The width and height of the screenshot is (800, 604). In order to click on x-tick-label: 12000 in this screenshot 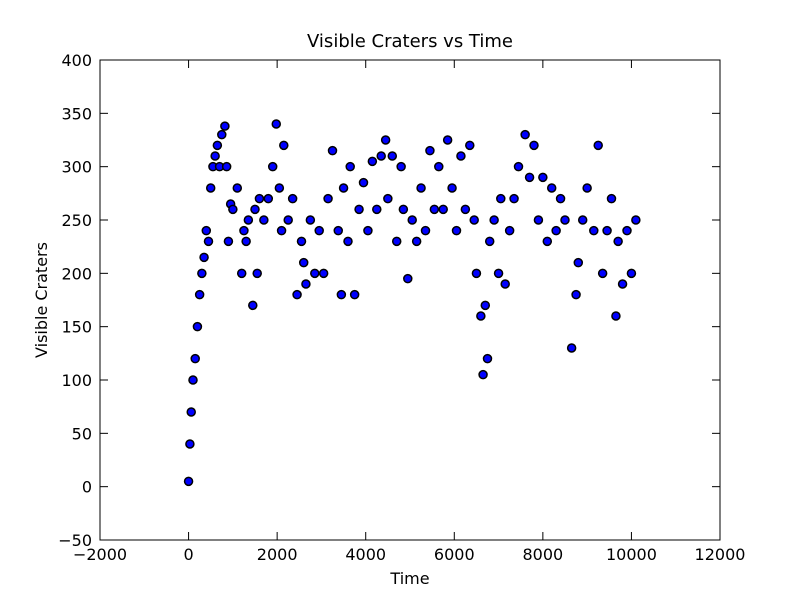, I will do `click(720, 554)`.